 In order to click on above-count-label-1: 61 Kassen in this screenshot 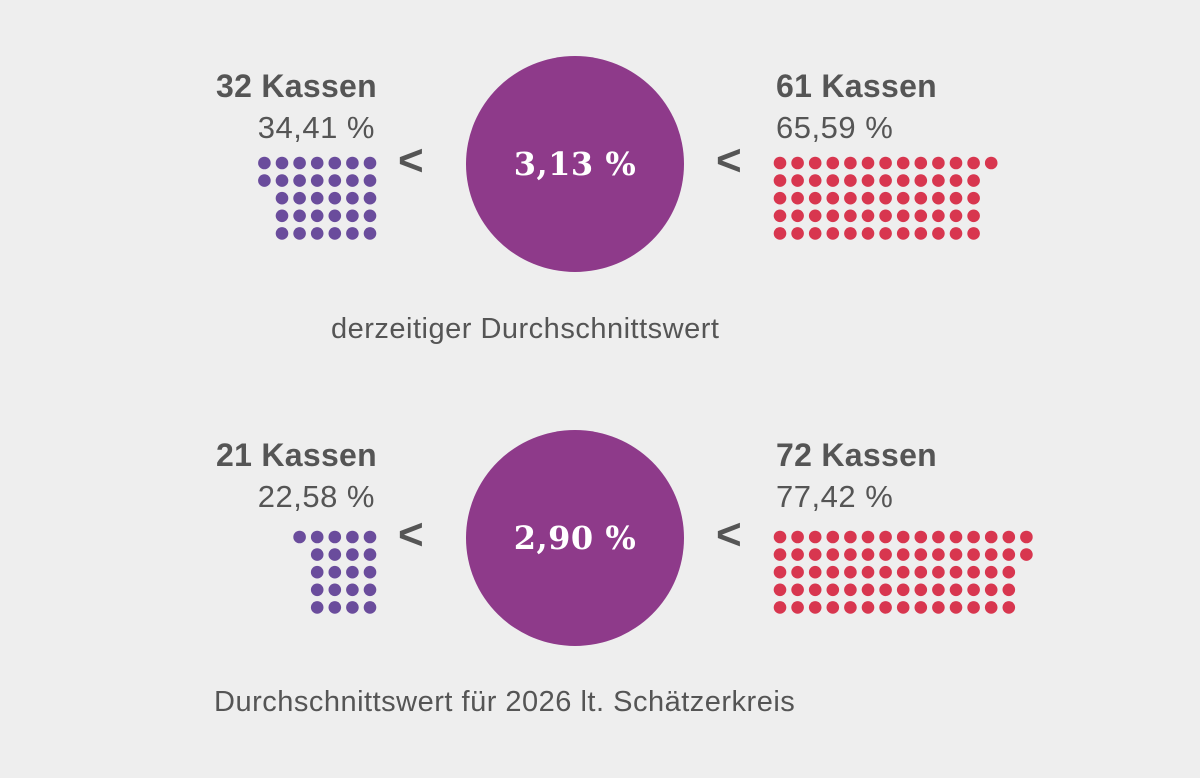, I will do `click(857, 86)`.